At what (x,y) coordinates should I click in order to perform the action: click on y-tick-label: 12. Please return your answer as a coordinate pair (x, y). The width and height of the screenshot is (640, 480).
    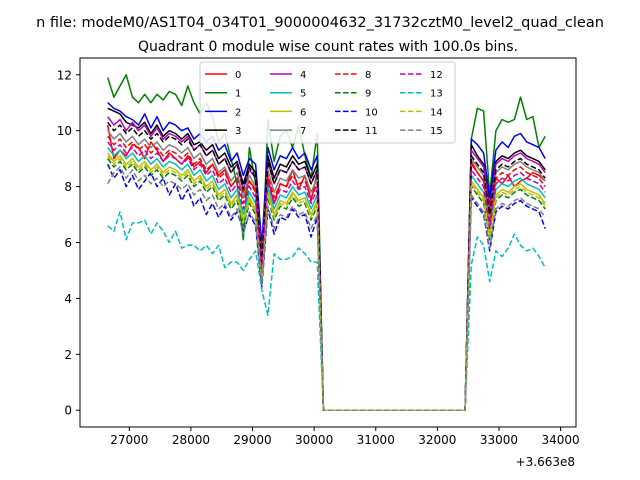
    Looking at the image, I should click on (64, 75).